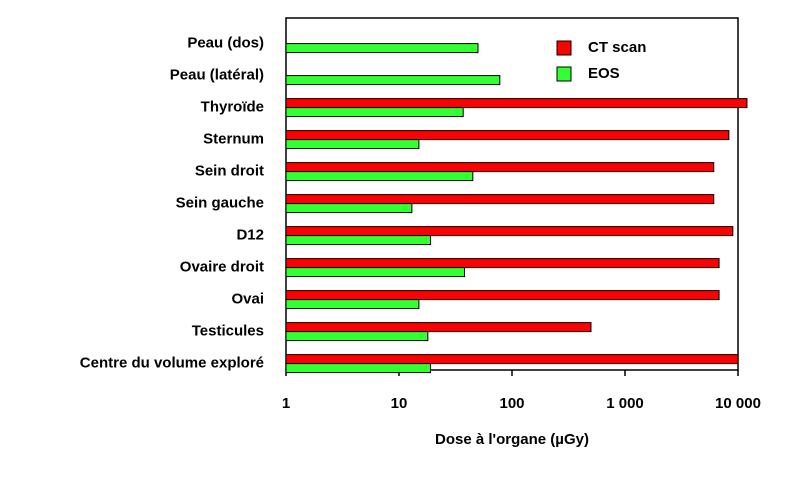 The width and height of the screenshot is (800, 478). What do you see at coordinates (225, 43) in the screenshot?
I see `y-tick-label: Peau (dos)` at bounding box center [225, 43].